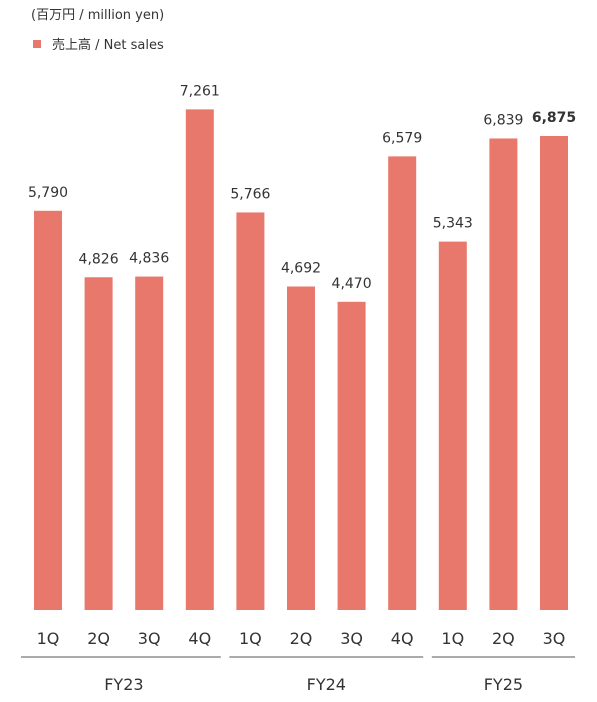  What do you see at coordinates (452, 638) in the screenshot?
I see `quarter-label-9: 1Q` at bounding box center [452, 638].